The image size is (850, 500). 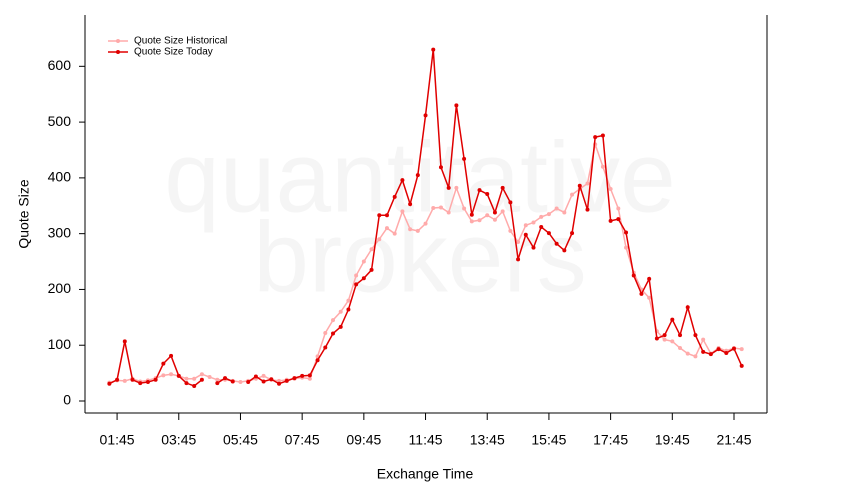 What do you see at coordinates (302, 440) in the screenshot?
I see `x-tick-label: 07:45` at bounding box center [302, 440].